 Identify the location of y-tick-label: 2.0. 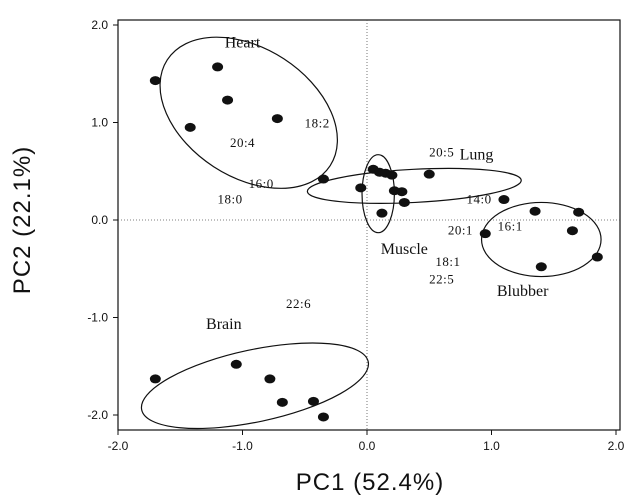
(99, 25).